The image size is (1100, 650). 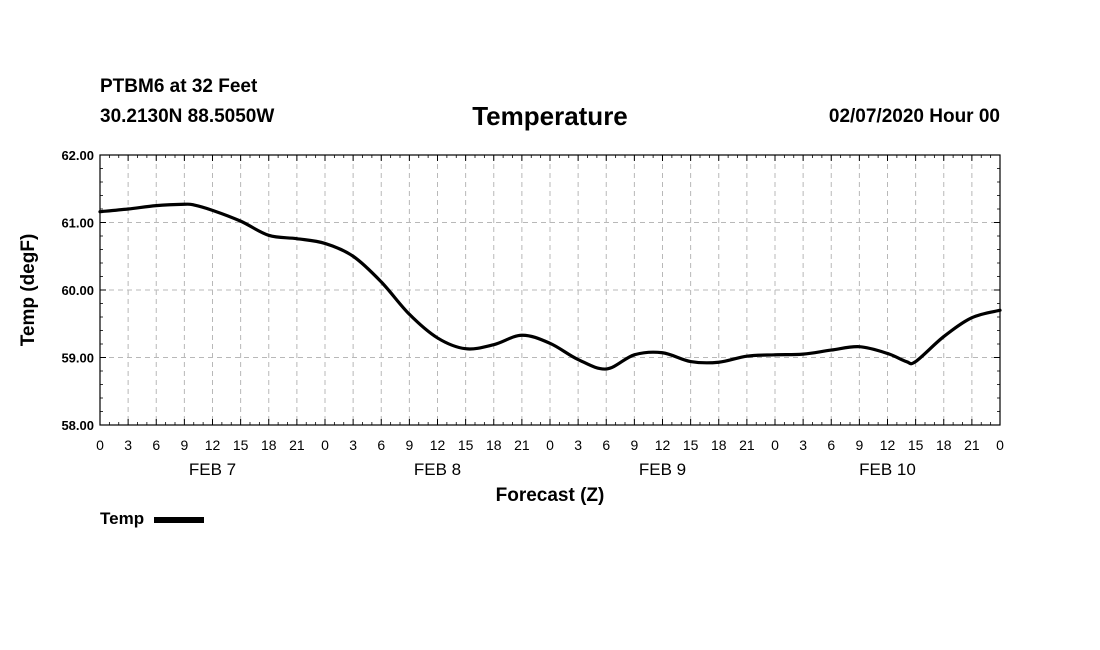 What do you see at coordinates (77, 290) in the screenshot?
I see `y-tick-label: 60.00` at bounding box center [77, 290].